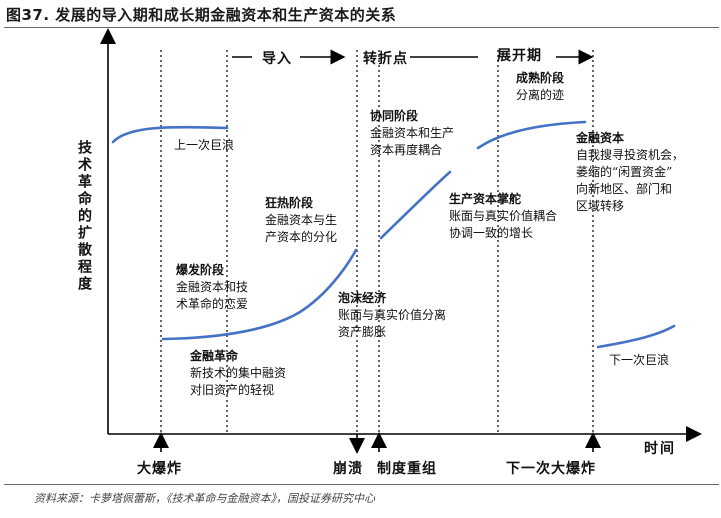  I want to click on prev-wave-curve, so click(170, 134).